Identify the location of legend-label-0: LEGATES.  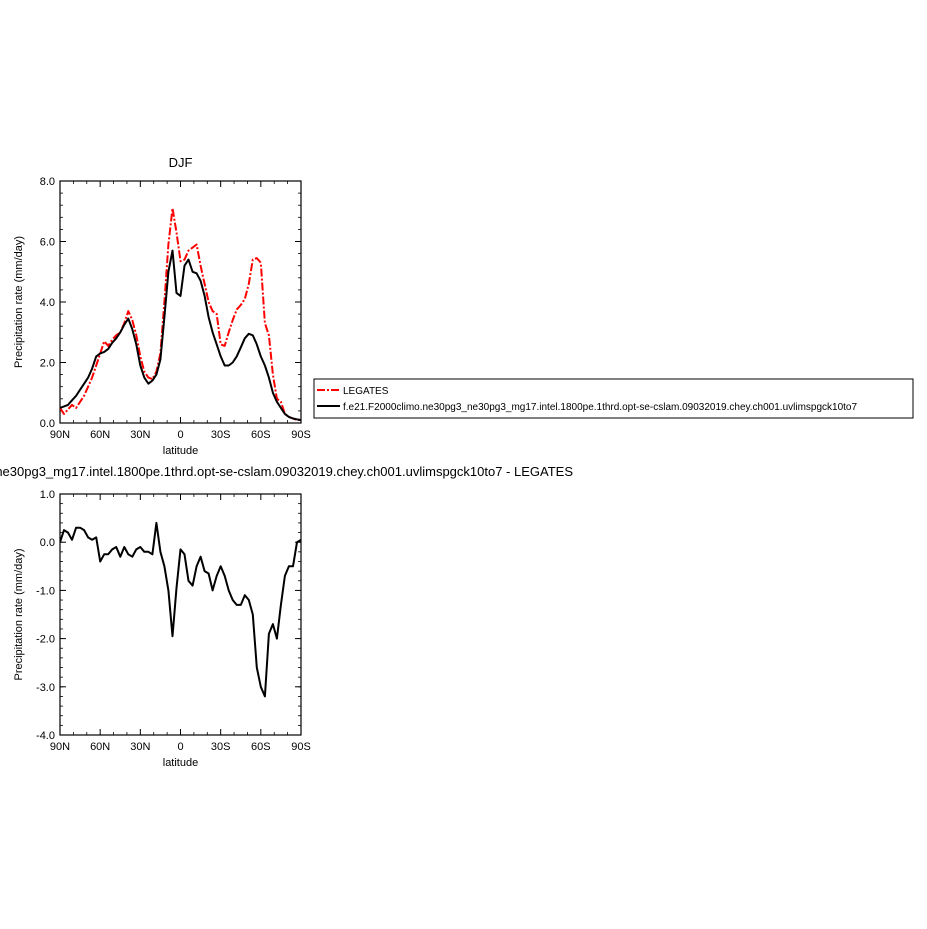
(366, 391).